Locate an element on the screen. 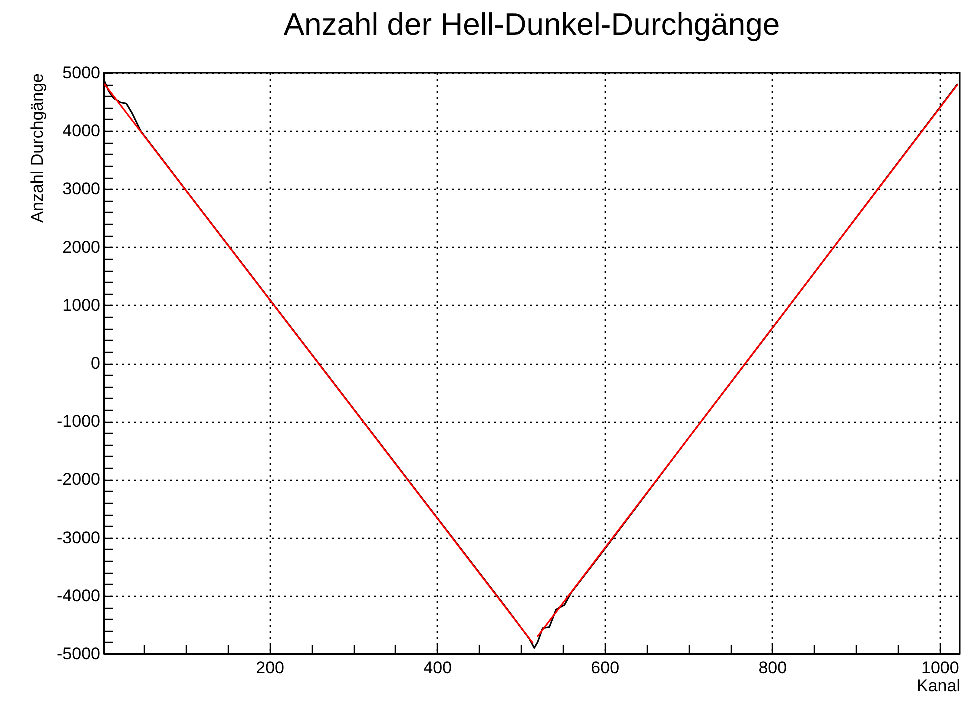 Image resolution: width=965 pixels, height=707 pixels. chart-title: Anzahl der Hell-Dunkel-Durchgänge is located at coordinates (532, 24).